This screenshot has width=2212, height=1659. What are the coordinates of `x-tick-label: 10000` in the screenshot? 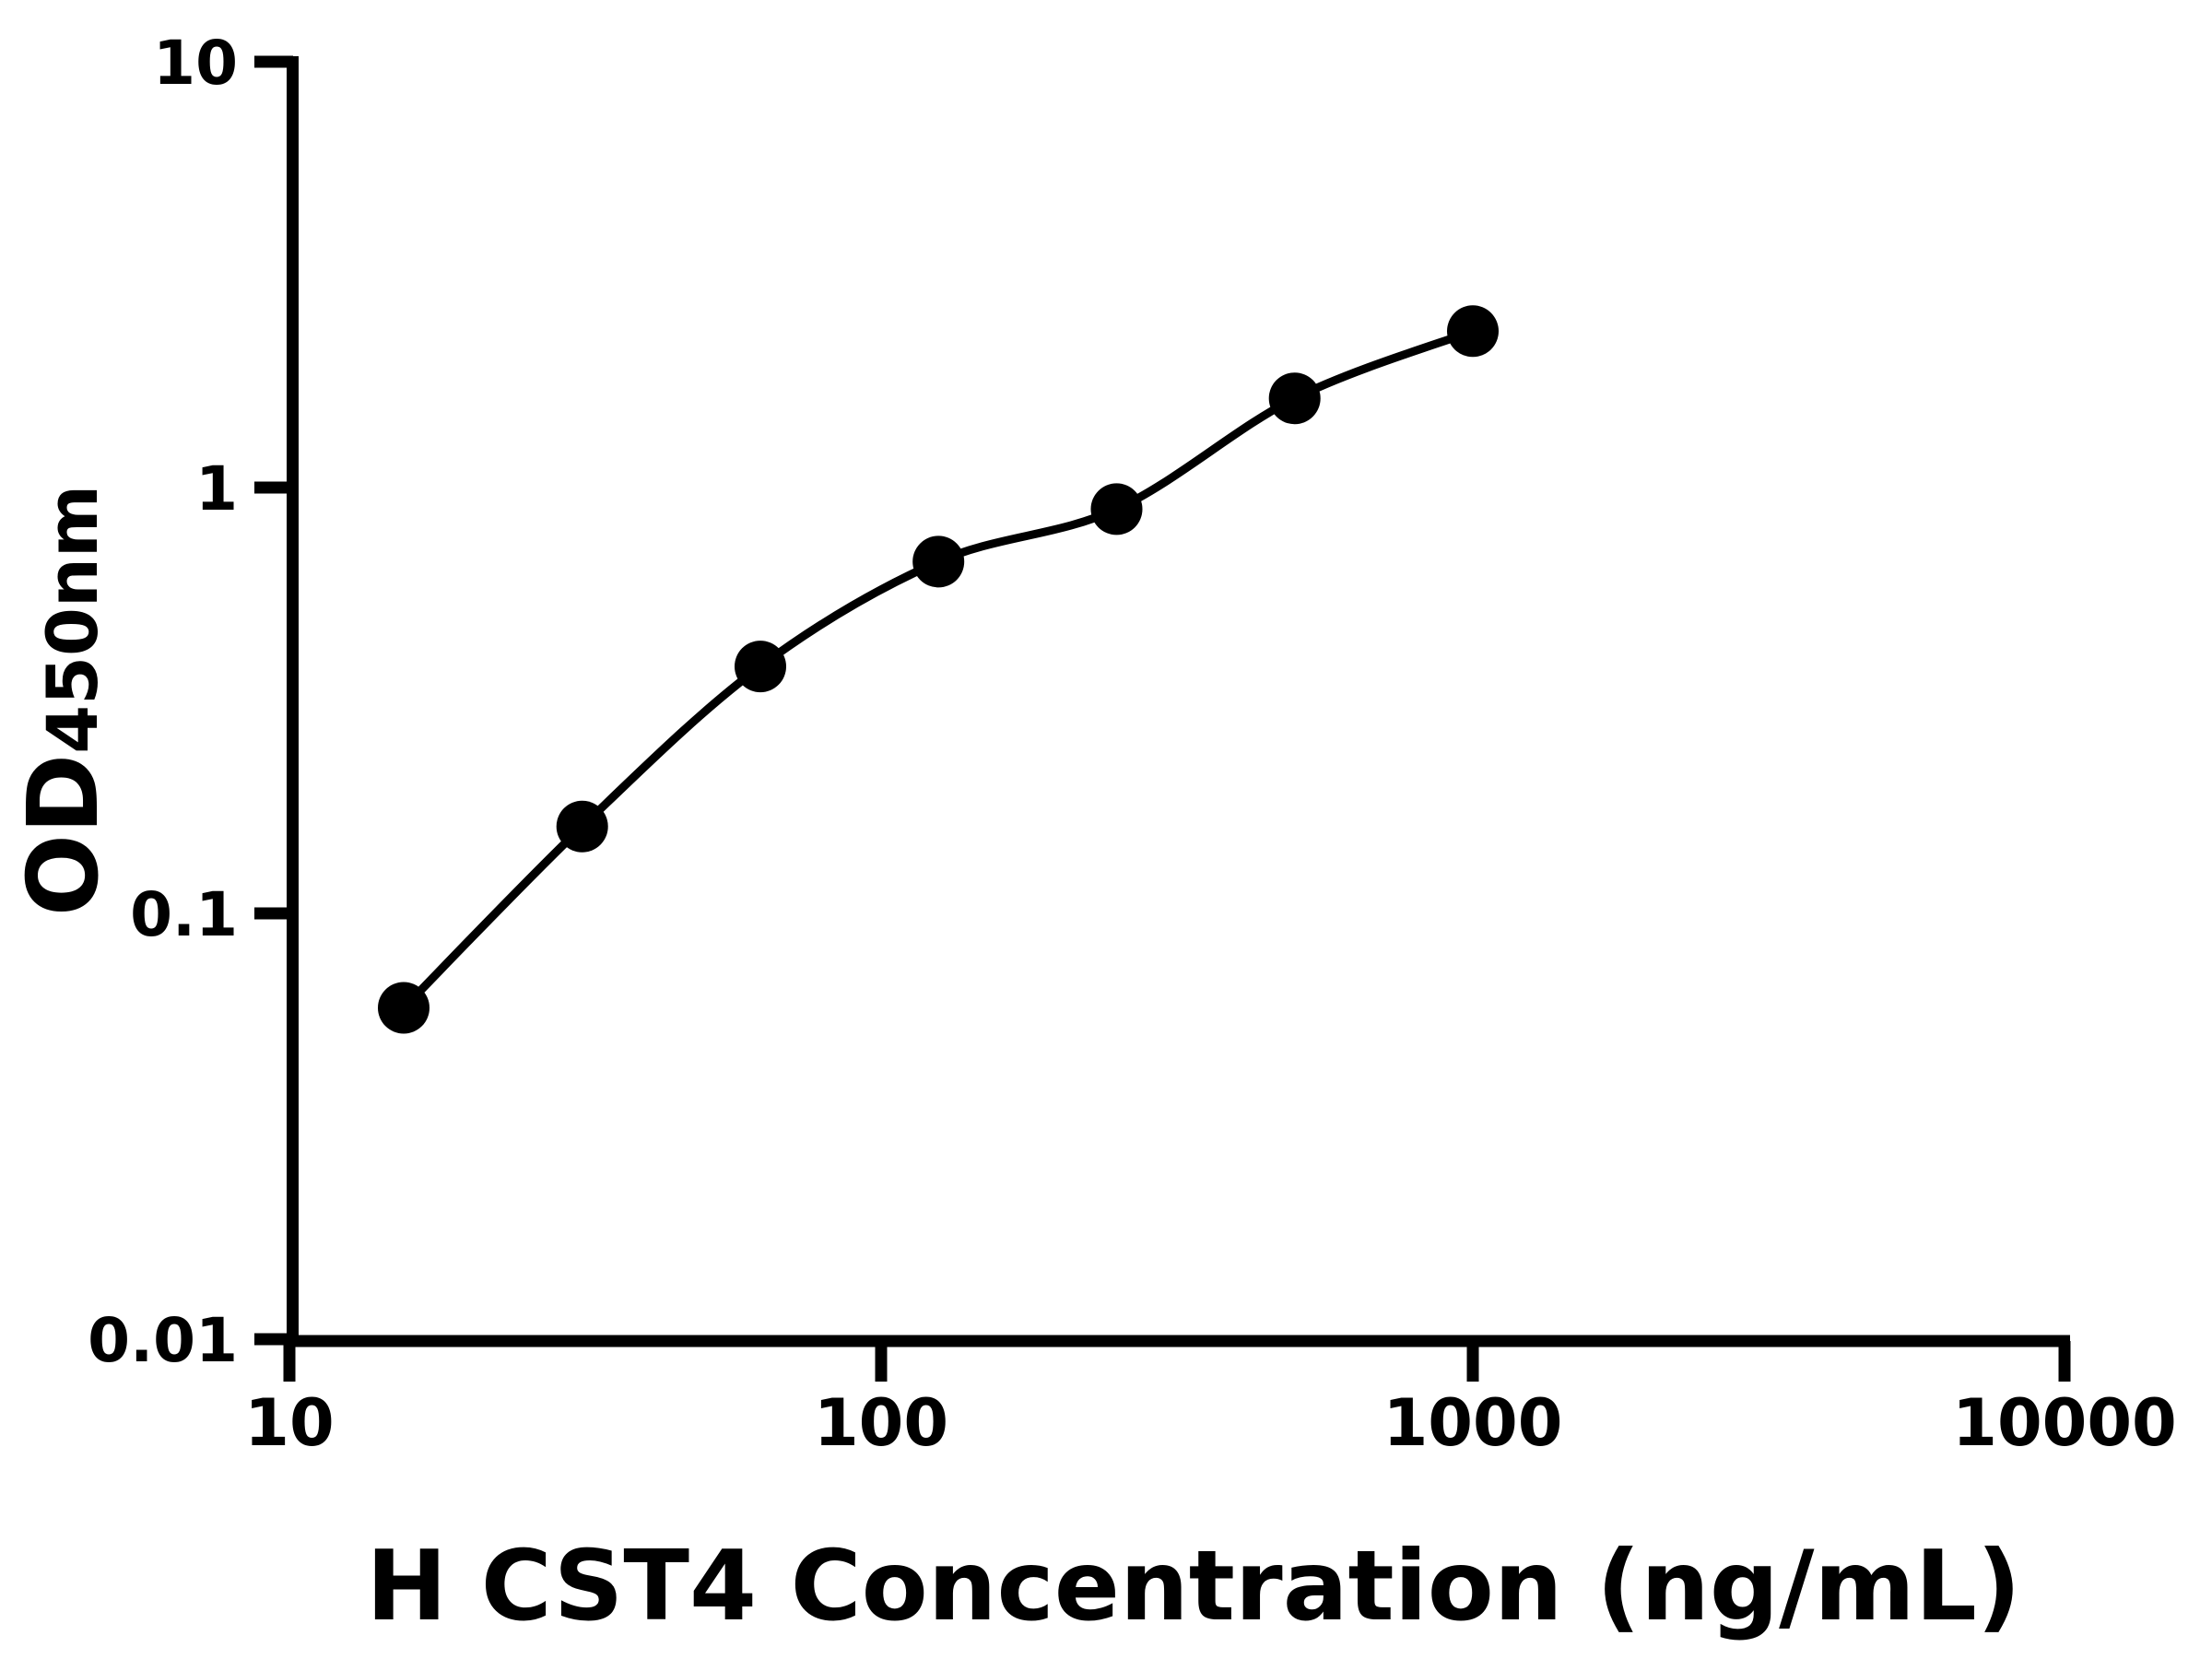 It's located at (2064, 1423).